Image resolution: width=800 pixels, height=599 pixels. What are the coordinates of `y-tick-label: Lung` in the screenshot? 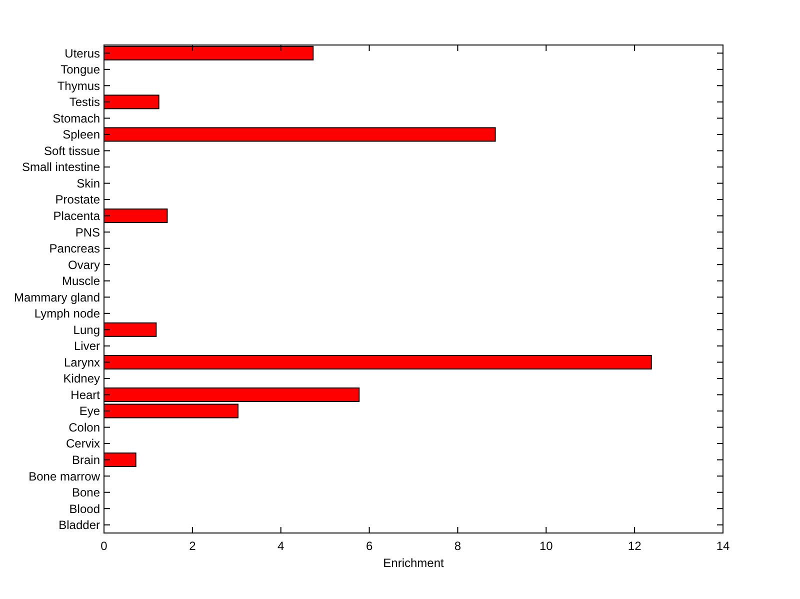 It's located at (86, 329).